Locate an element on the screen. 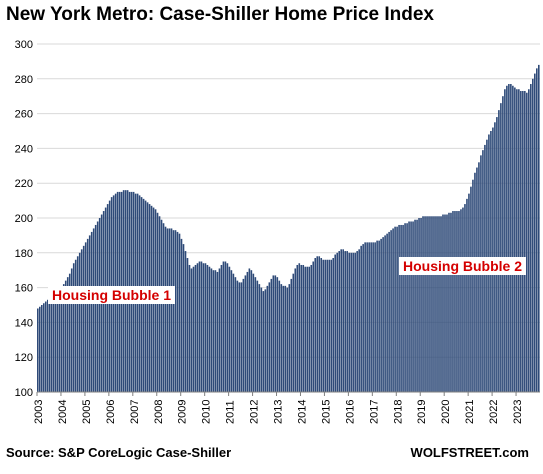  x-tick-label: 2009 is located at coordinates (183, 412).